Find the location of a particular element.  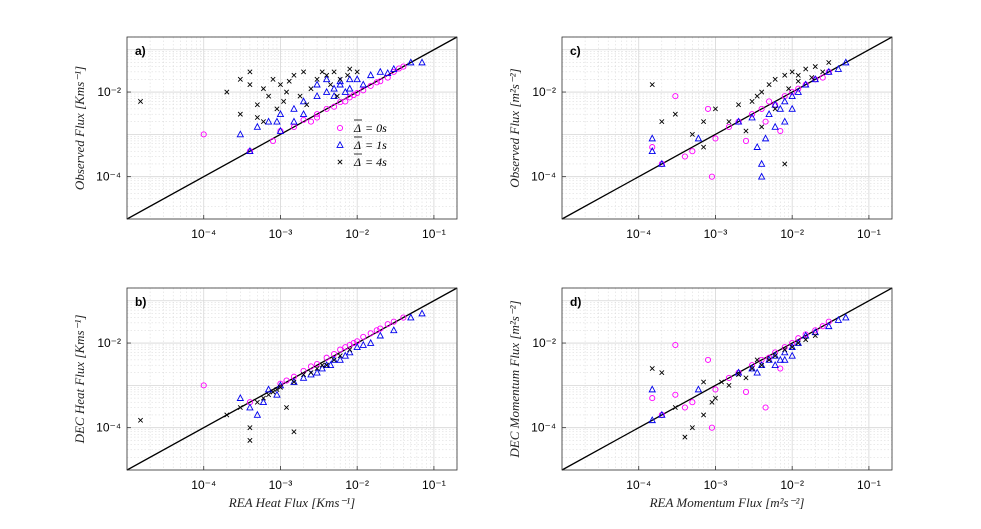

x-axis-label: REA Momentum Flux [m²s⁻²] is located at coordinates (727, 502).